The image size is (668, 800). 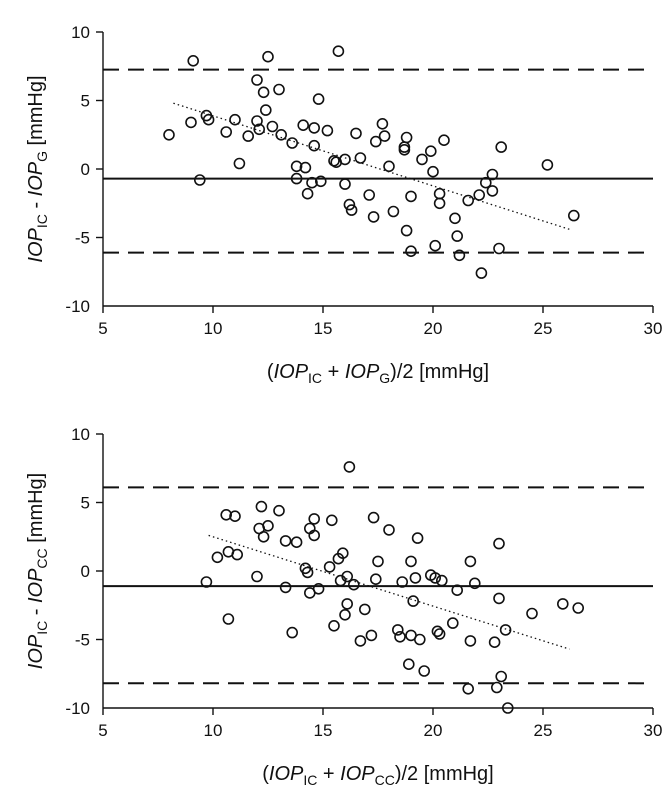 What do you see at coordinates (270, 372) in the screenshot?
I see `chart-1-xlabel-pre: (` at bounding box center [270, 372].